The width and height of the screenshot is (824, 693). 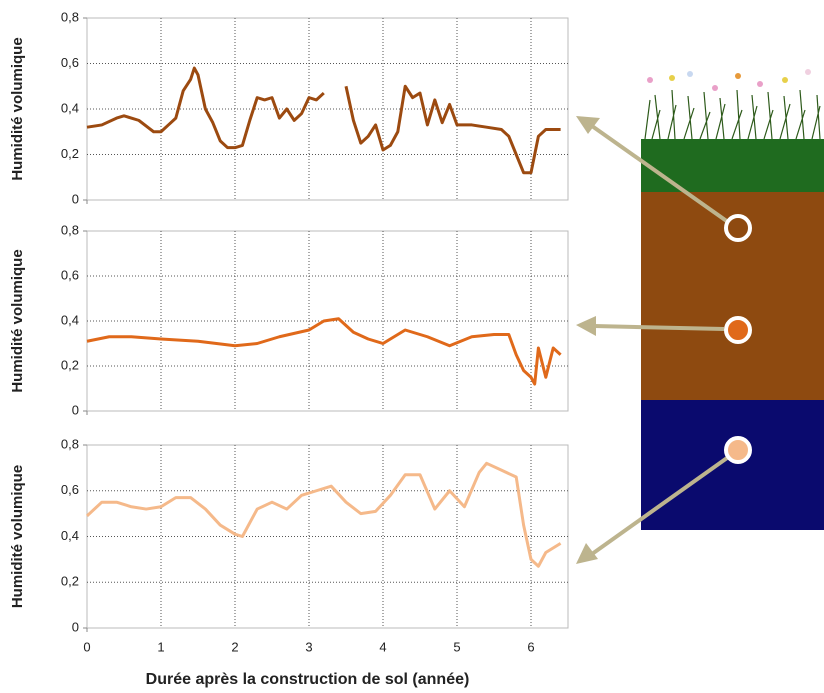 What do you see at coordinates (308, 646) in the screenshot?
I see `x-tick-label: 3` at bounding box center [308, 646].